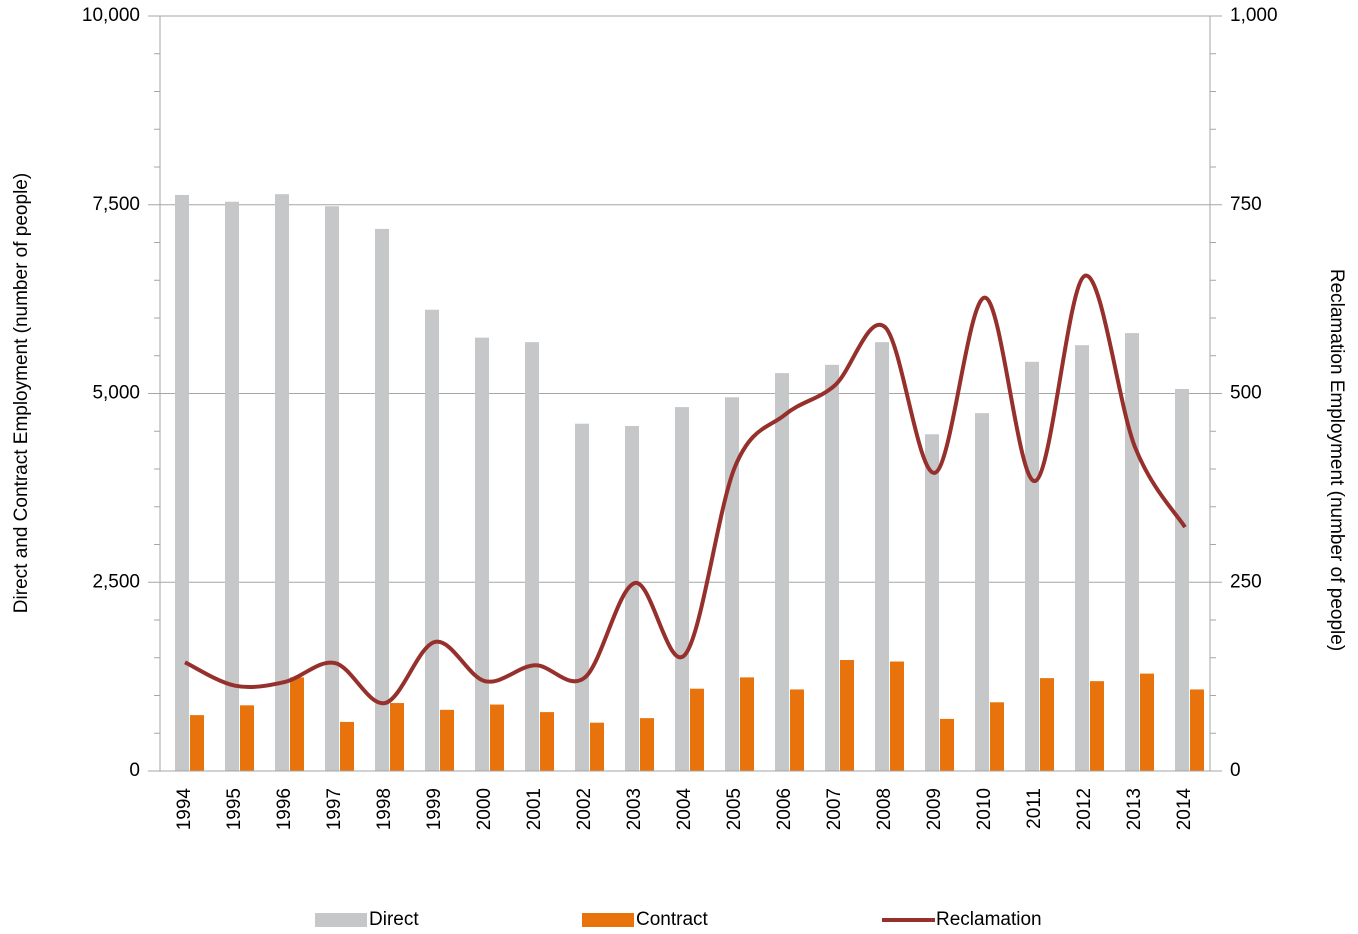  I want to click on x-tick-label: 2011, so click(1034, 808).